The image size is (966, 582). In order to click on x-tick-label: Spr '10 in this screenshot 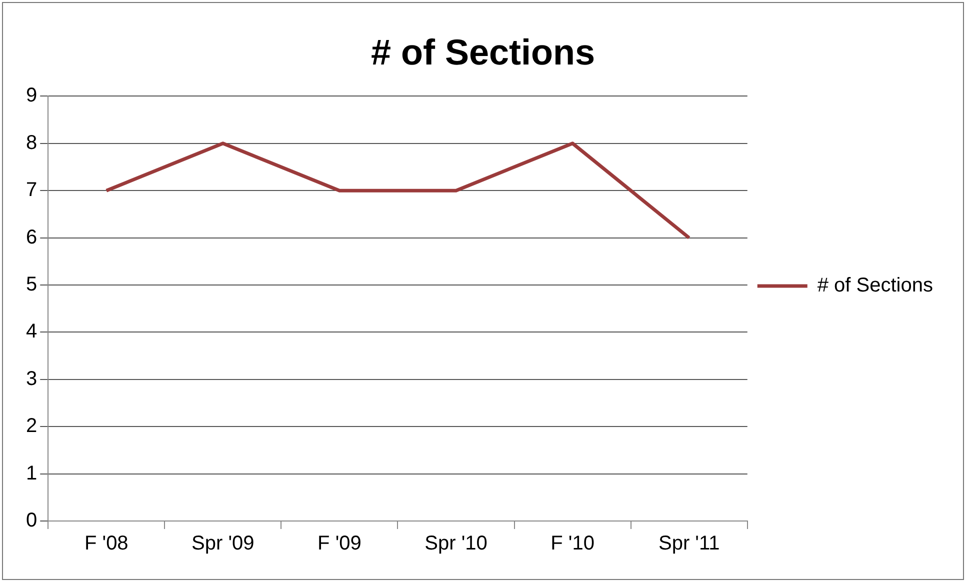, I will do `click(456, 543)`.